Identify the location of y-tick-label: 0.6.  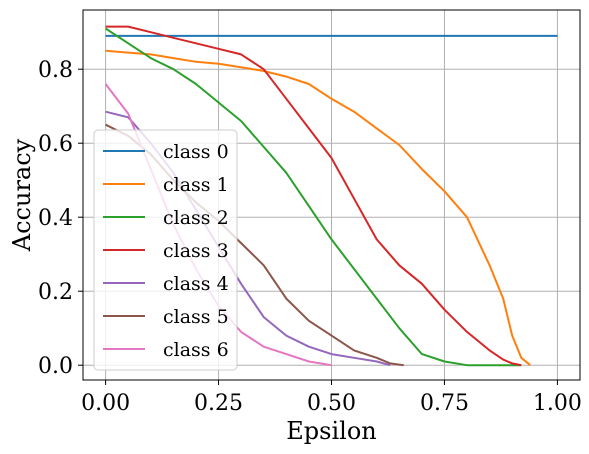
(55, 144).